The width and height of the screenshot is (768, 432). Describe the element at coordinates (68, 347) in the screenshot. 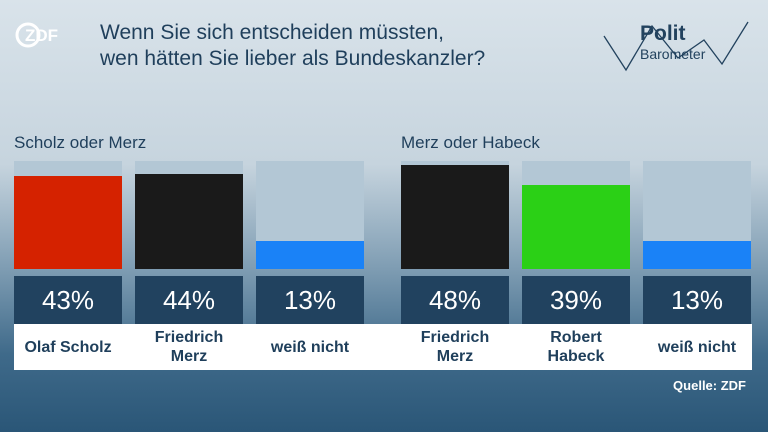

I see `category-label: Olaf Scholz` at that location.